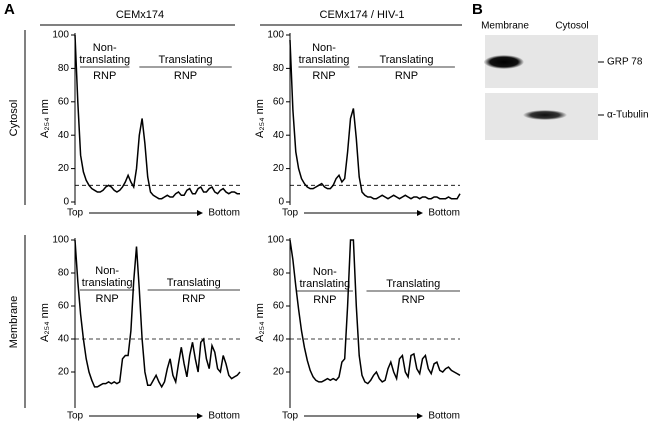  I want to click on panel-label: A, so click(9, 9).